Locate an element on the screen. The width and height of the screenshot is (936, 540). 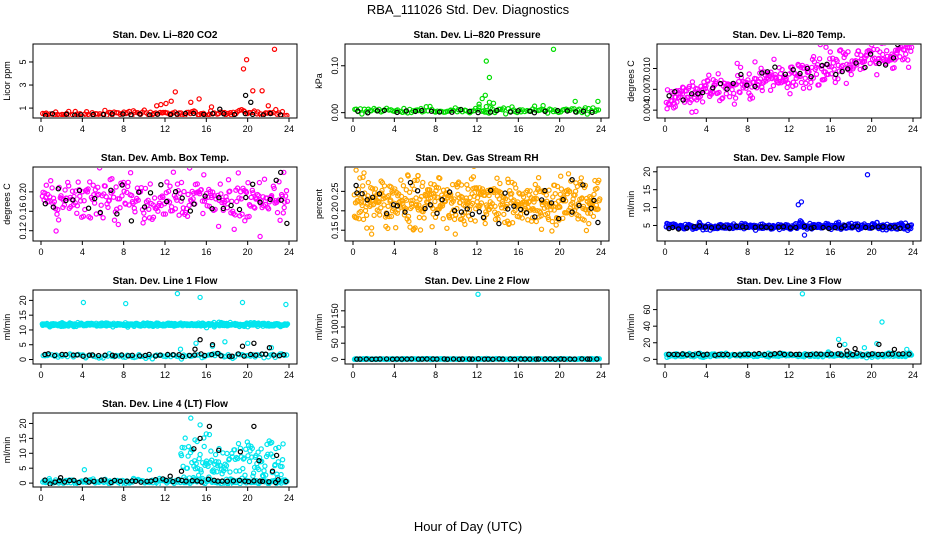
x-tick-label: 0 is located at coordinates (352, 129).